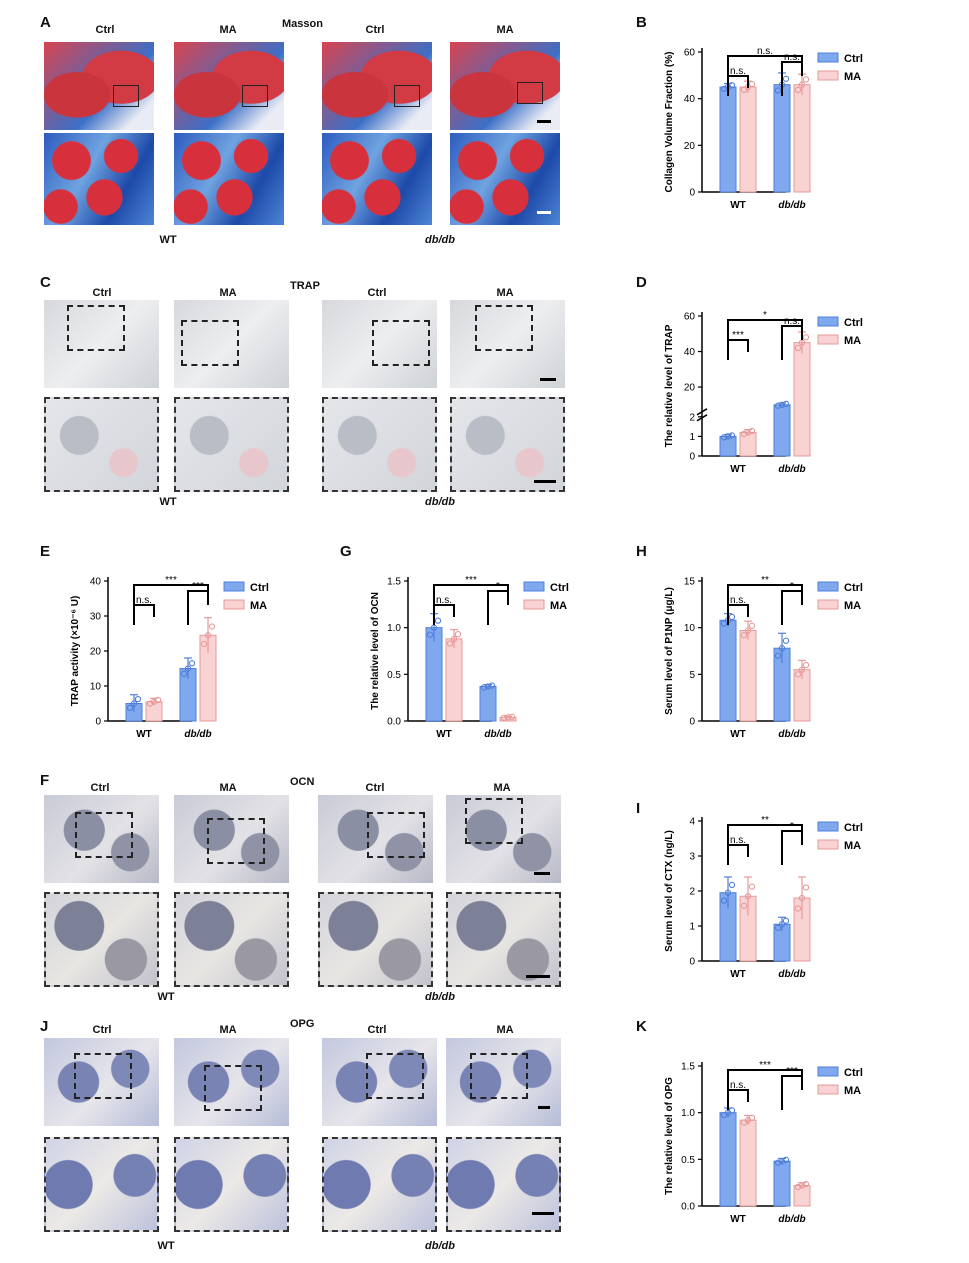 This screenshot has width=969, height=1263. Describe the element at coordinates (231, 839) in the screenshot. I see `ocn-image-wt-ma` at that location.